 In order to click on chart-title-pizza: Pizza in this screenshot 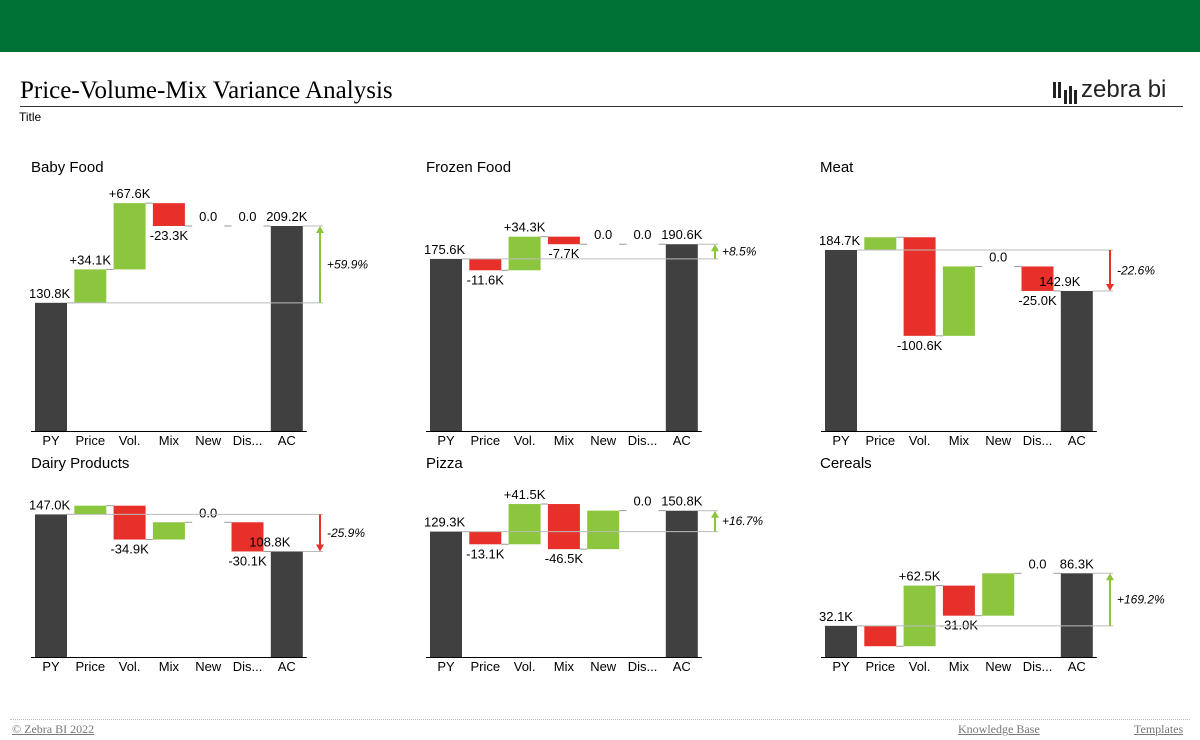, I will do `click(444, 463)`.